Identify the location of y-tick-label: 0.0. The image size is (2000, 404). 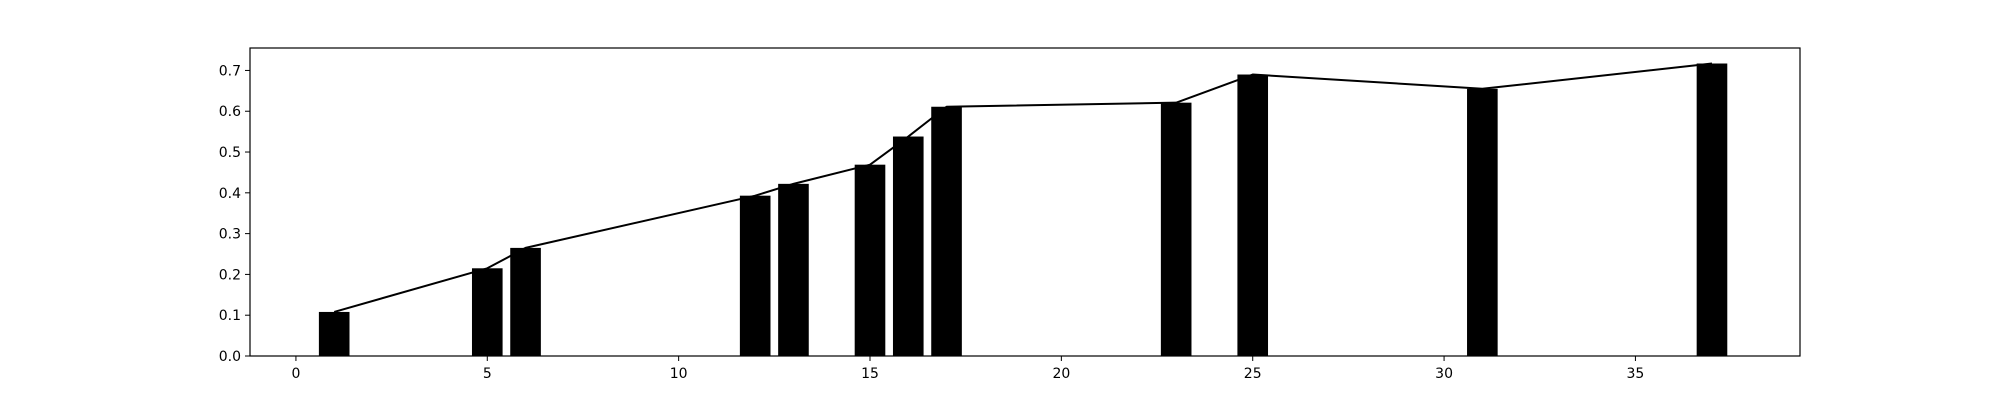
(230, 357).